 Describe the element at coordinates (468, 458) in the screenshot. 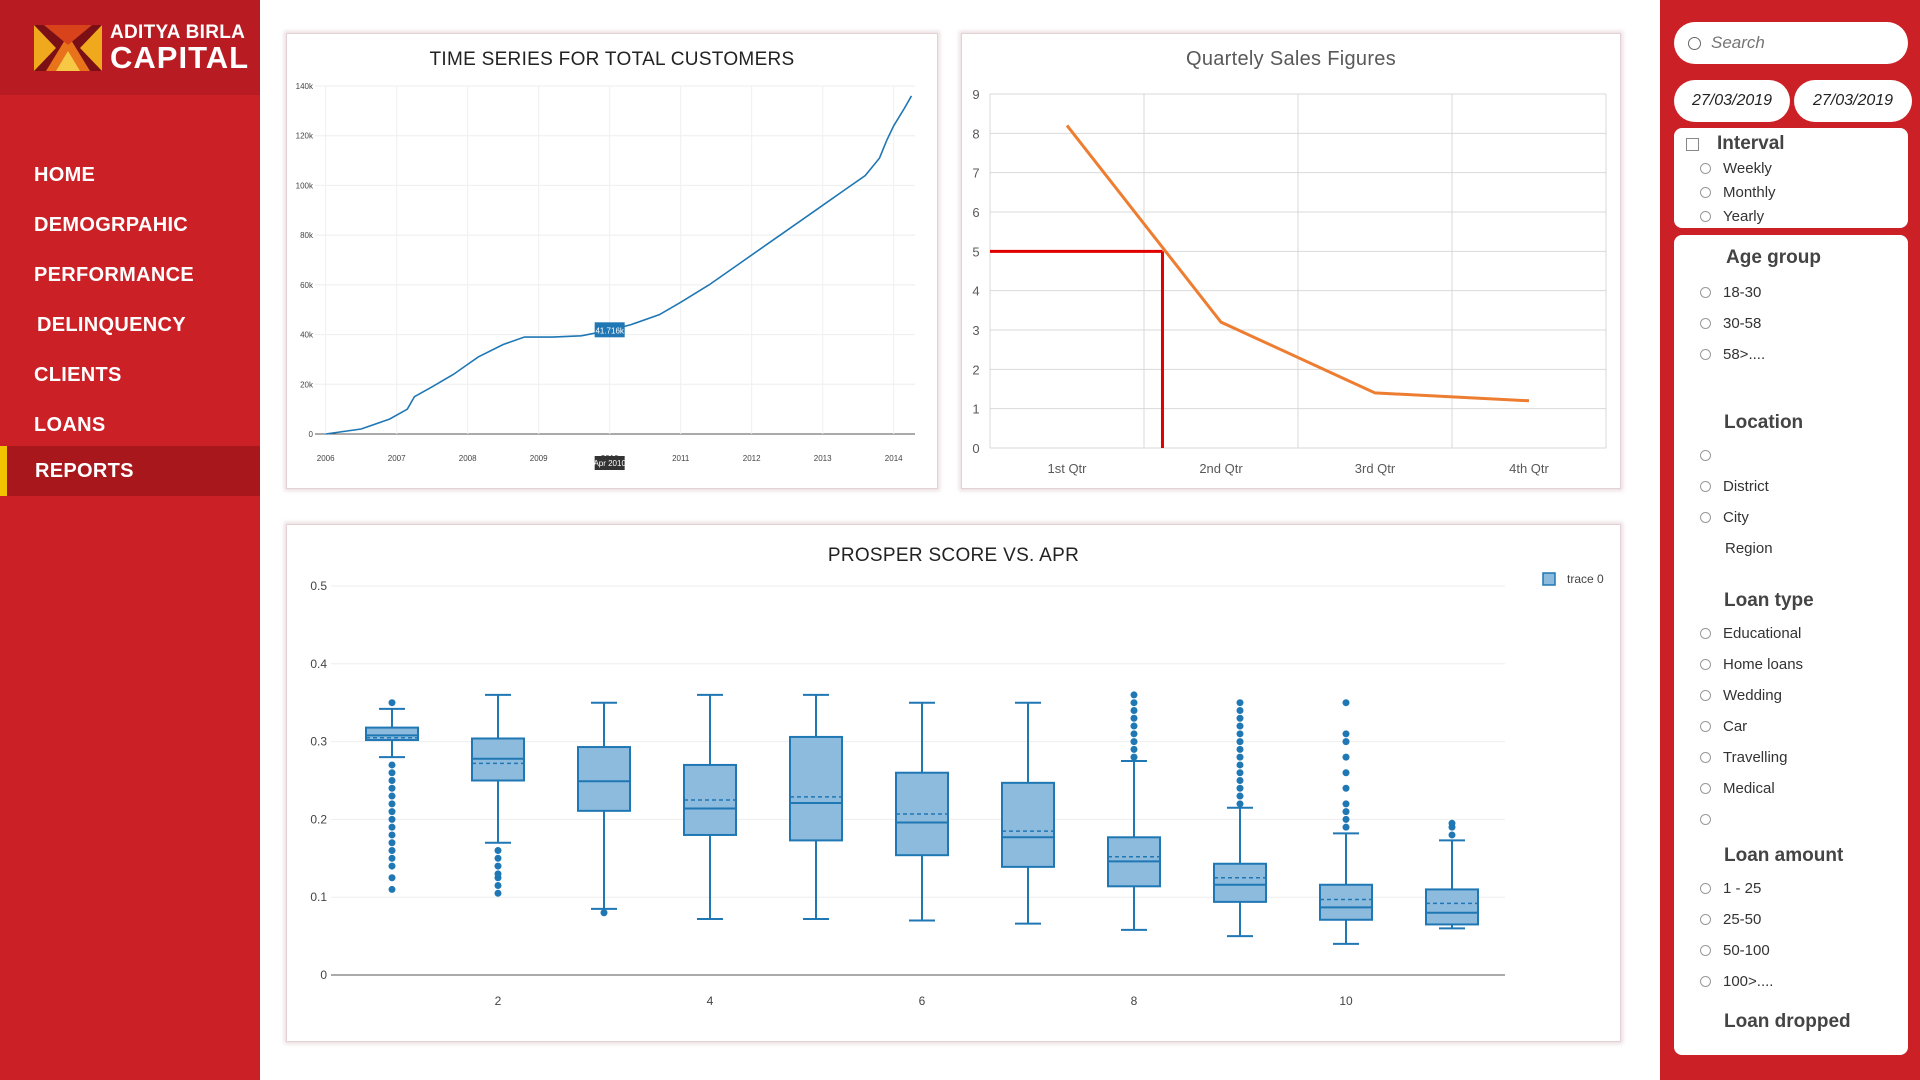

I see `ts-x-tick: 2008` at that location.